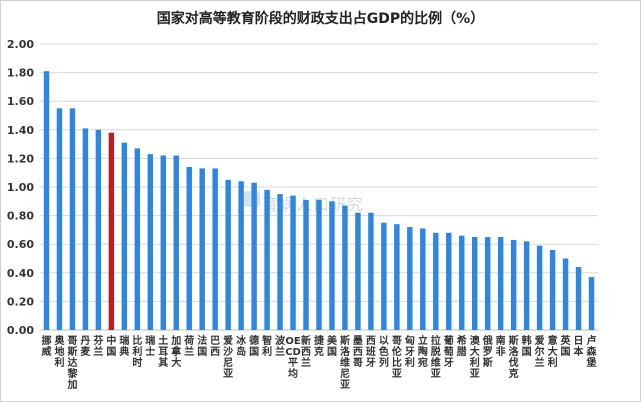 This screenshot has height=402, width=641. What do you see at coordinates (253, 346) in the screenshot?
I see `x-tick-label: 德国` at bounding box center [253, 346].